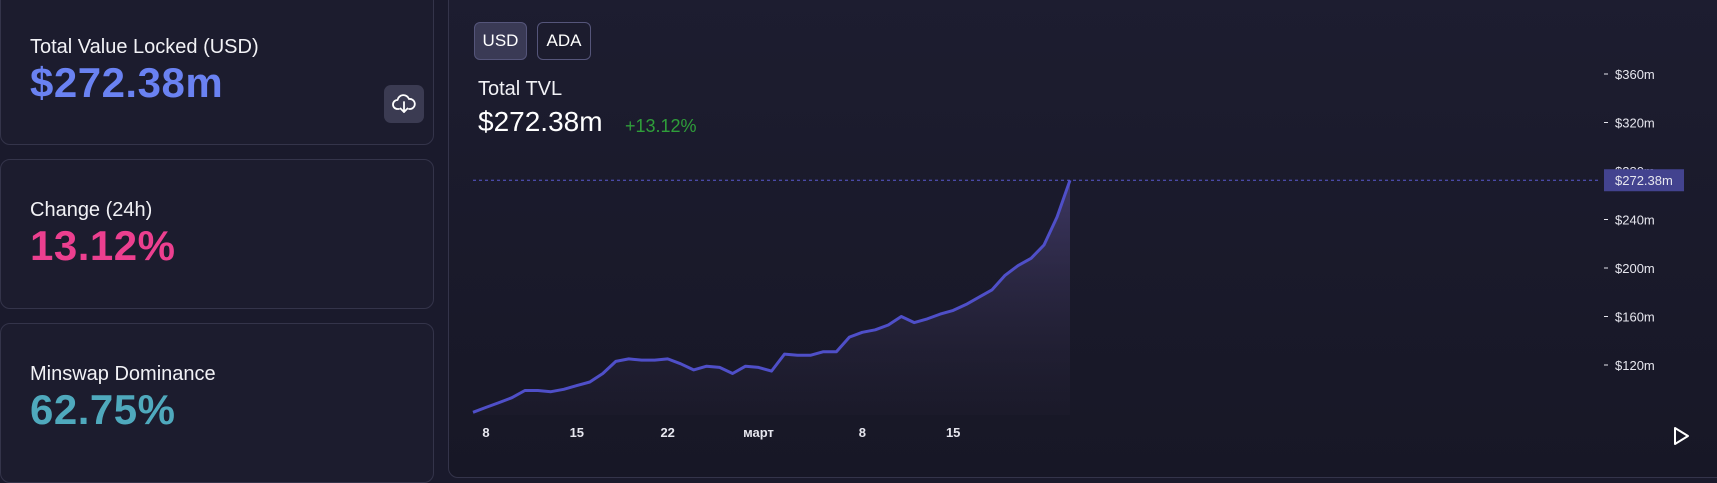 Image resolution: width=1717 pixels, height=483 pixels. I want to click on dominance-label: Minswap Dominance, so click(123, 374).